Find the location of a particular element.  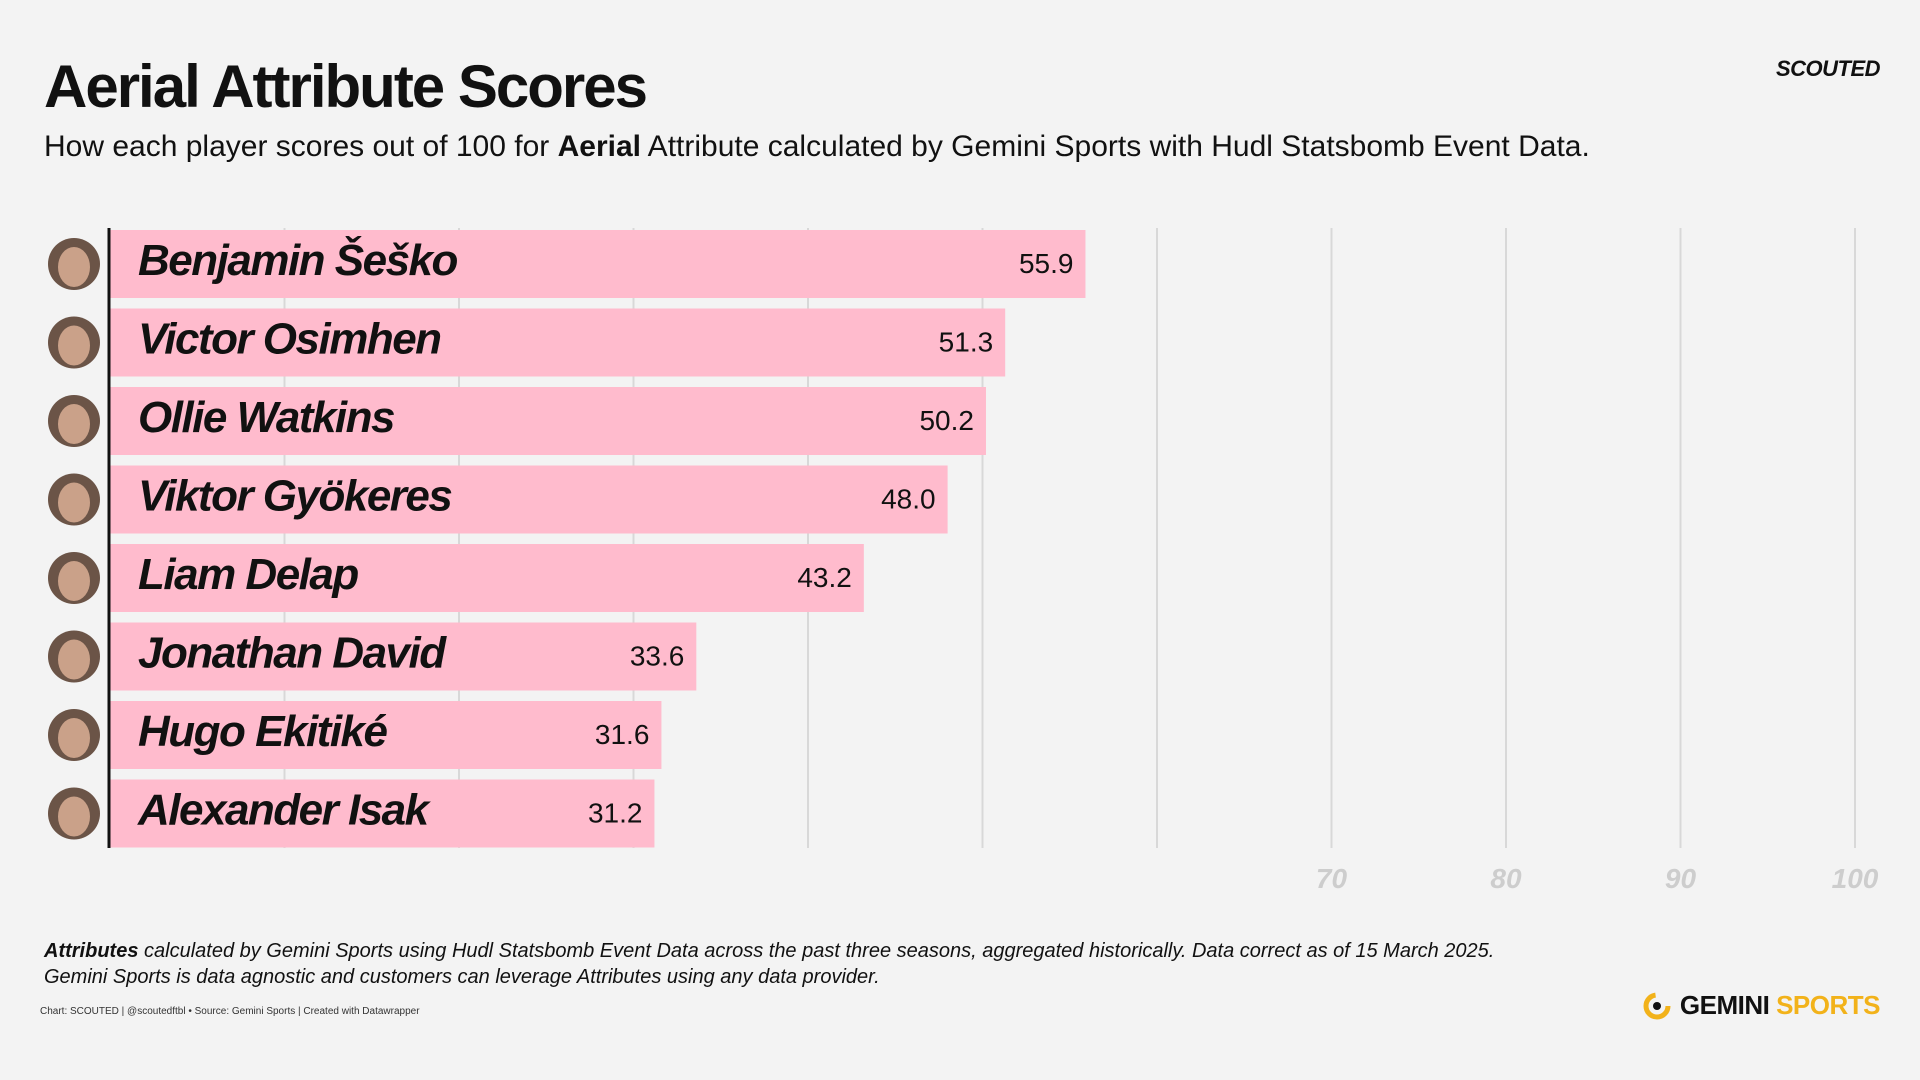

logo-word-sports: SPORTS is located at coordinates (1828, 1005).